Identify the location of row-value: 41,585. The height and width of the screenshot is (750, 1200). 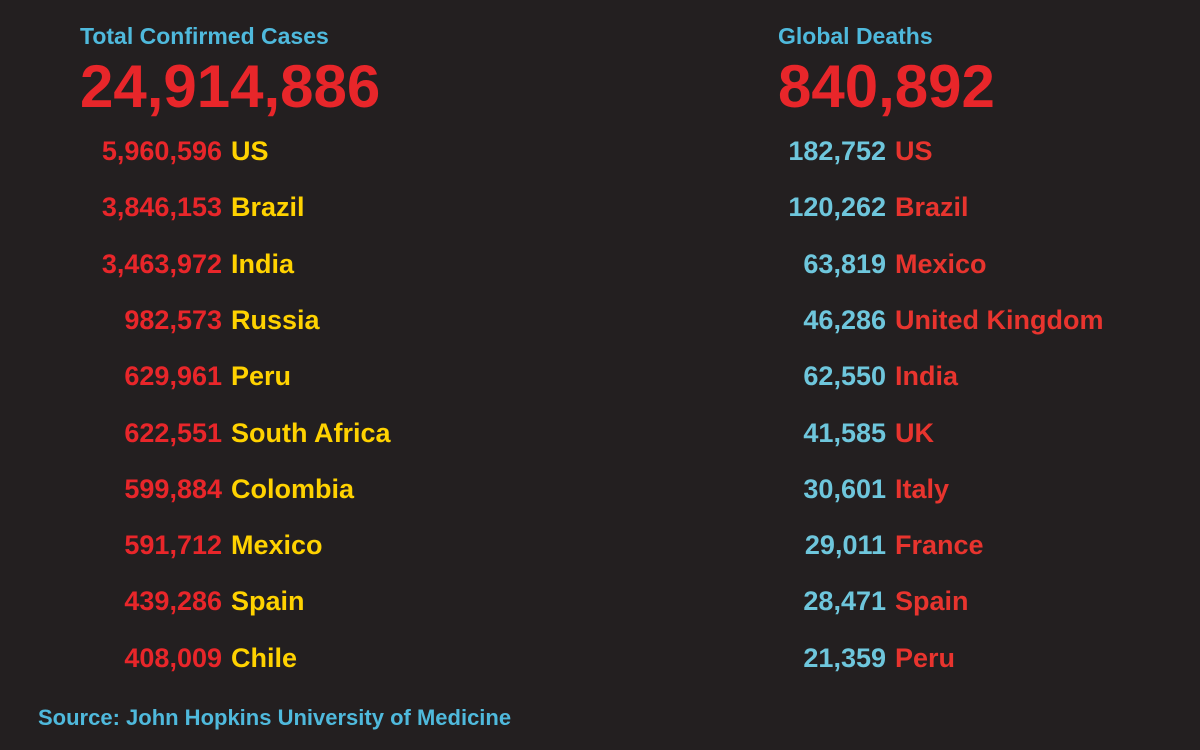
(844, 432).